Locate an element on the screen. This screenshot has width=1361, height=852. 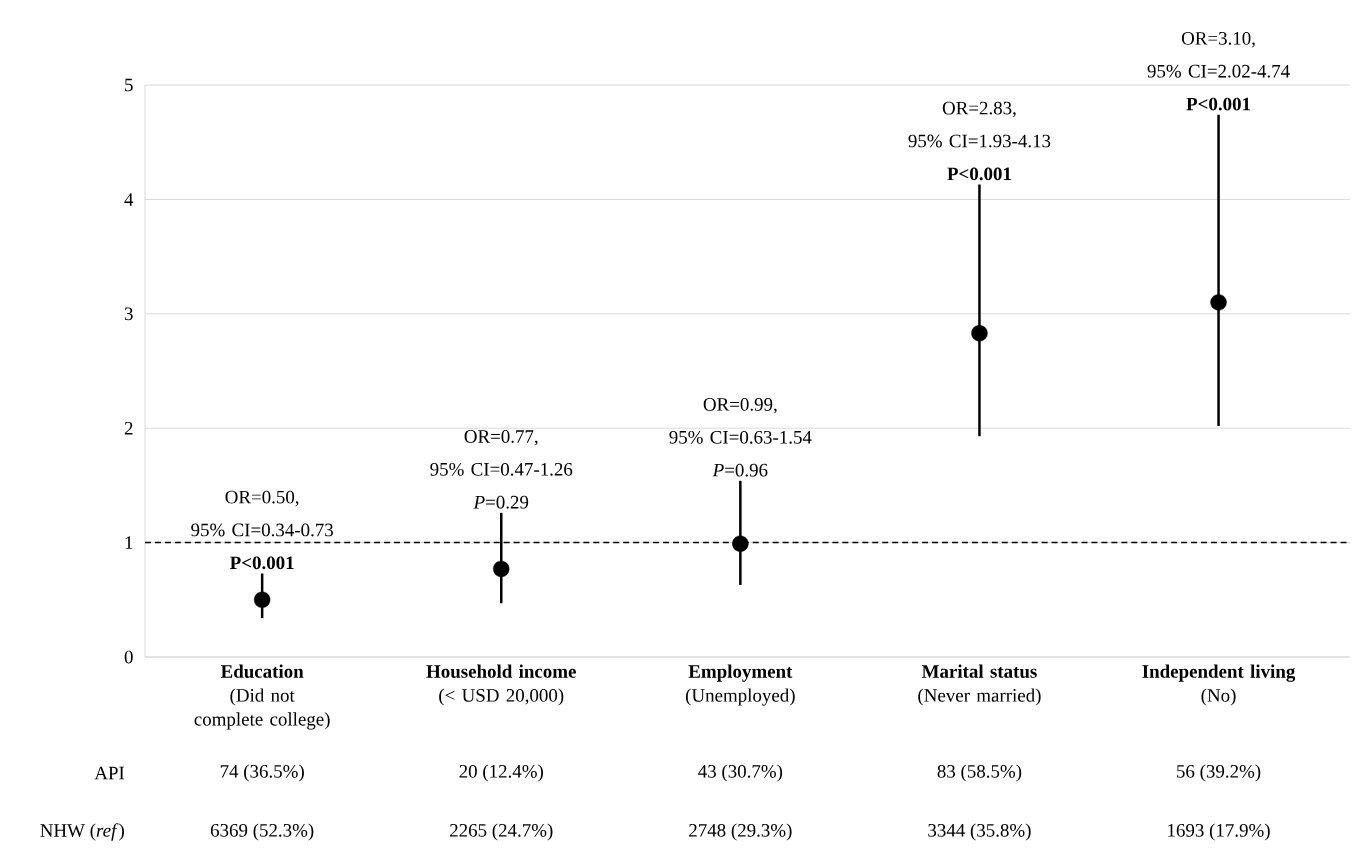
text: 43 (30.7%) is located at coordinates (740, 773).